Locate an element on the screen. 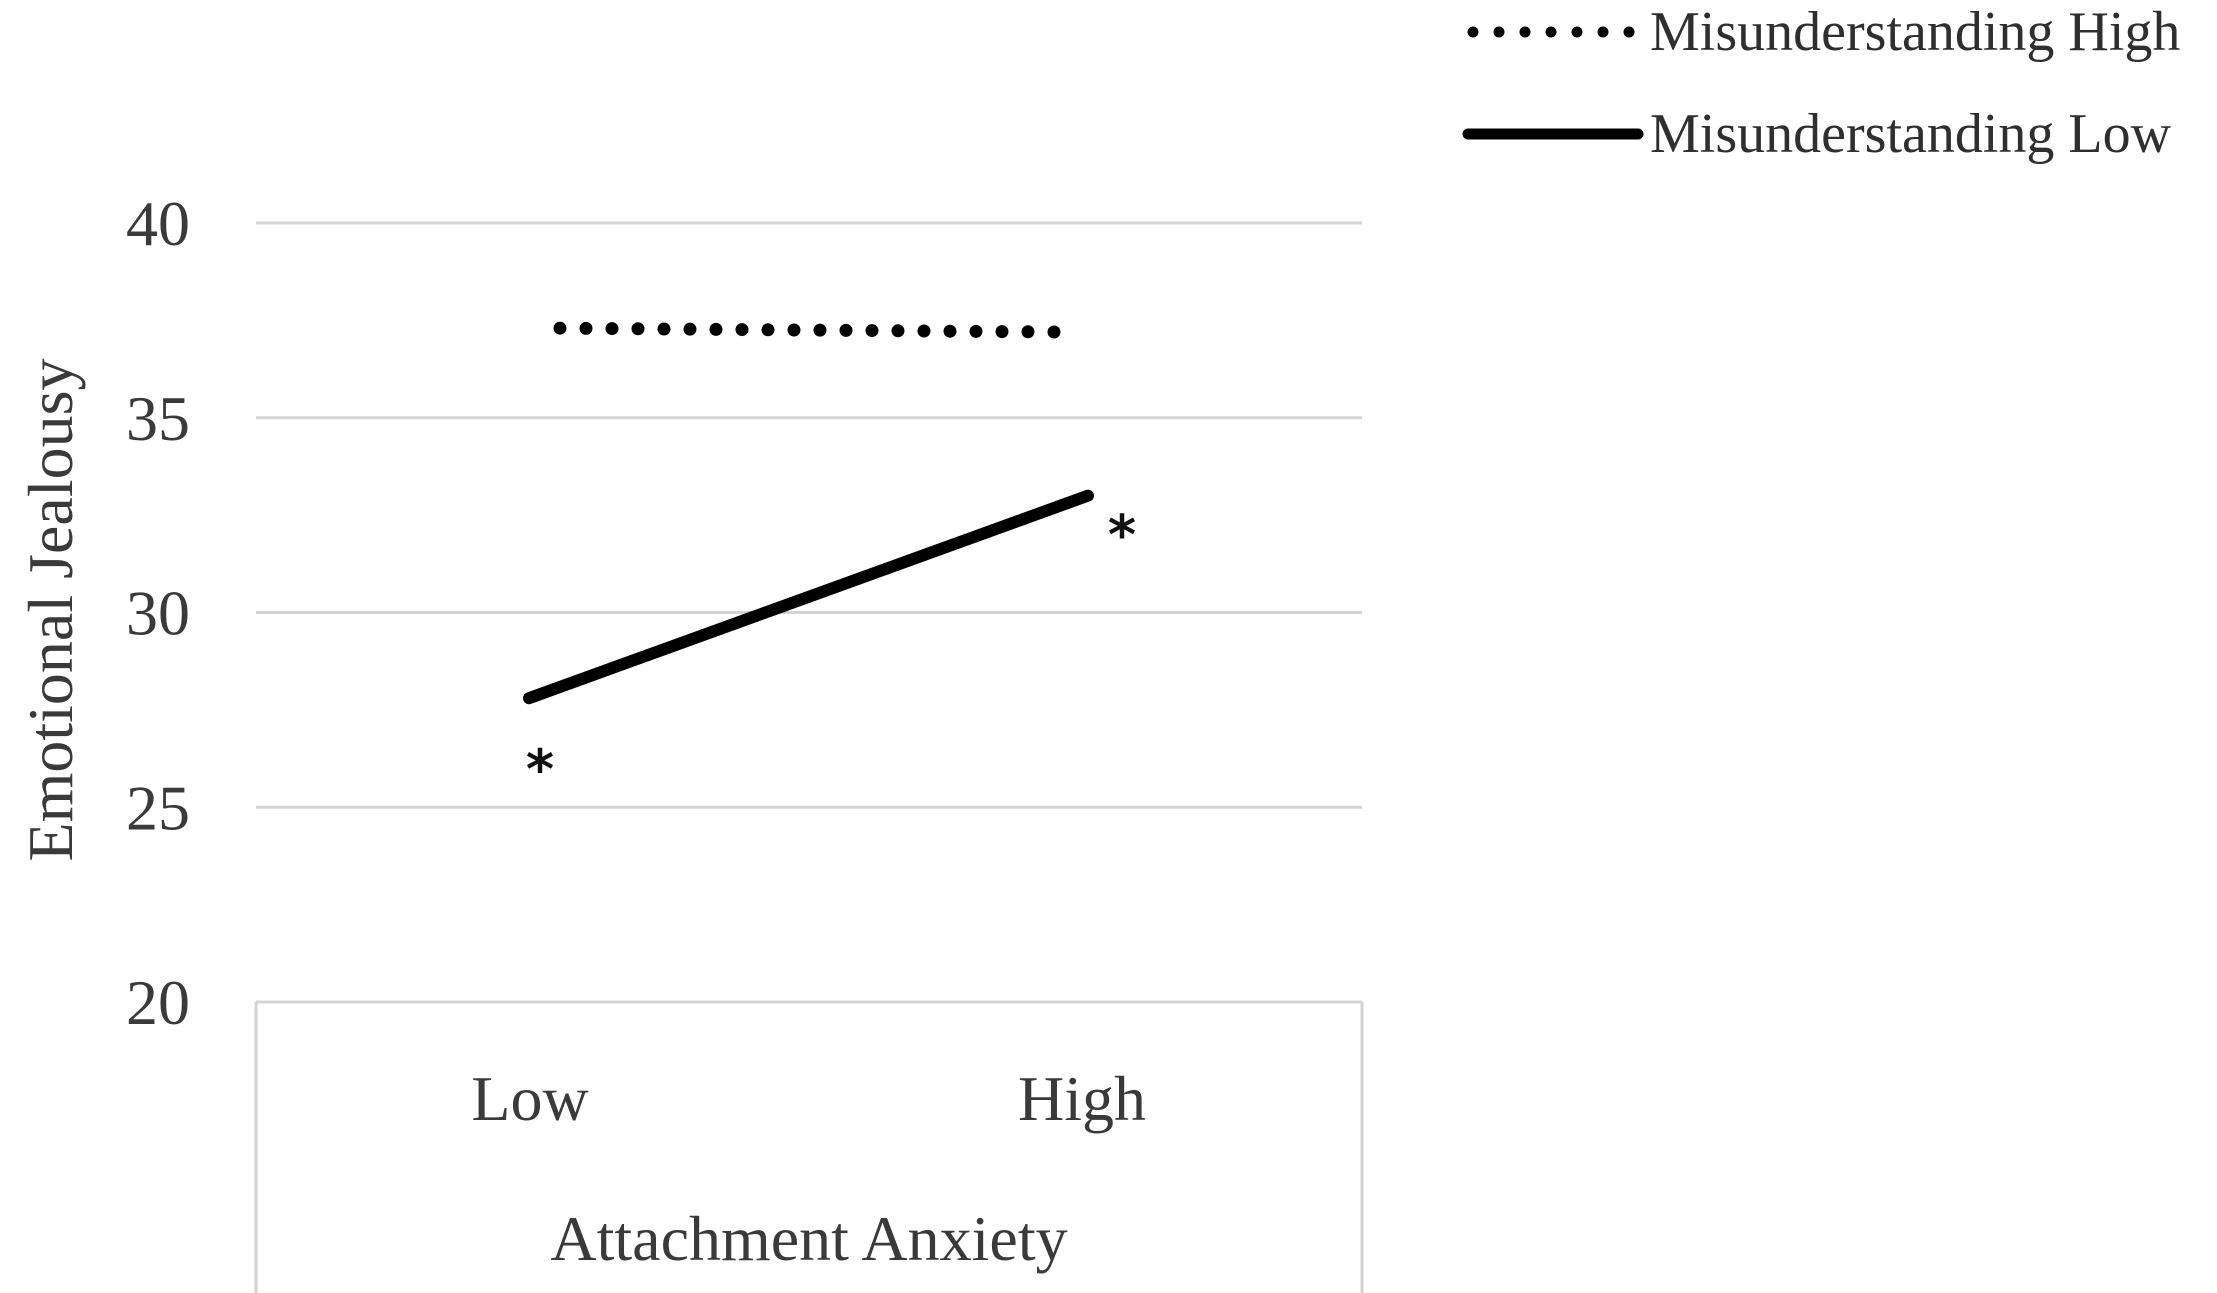 Image resolution: width=2217 pixels, height=1293 pixels. y-axis-title: Emotional Jealousy is located at coordinates (50, 609).